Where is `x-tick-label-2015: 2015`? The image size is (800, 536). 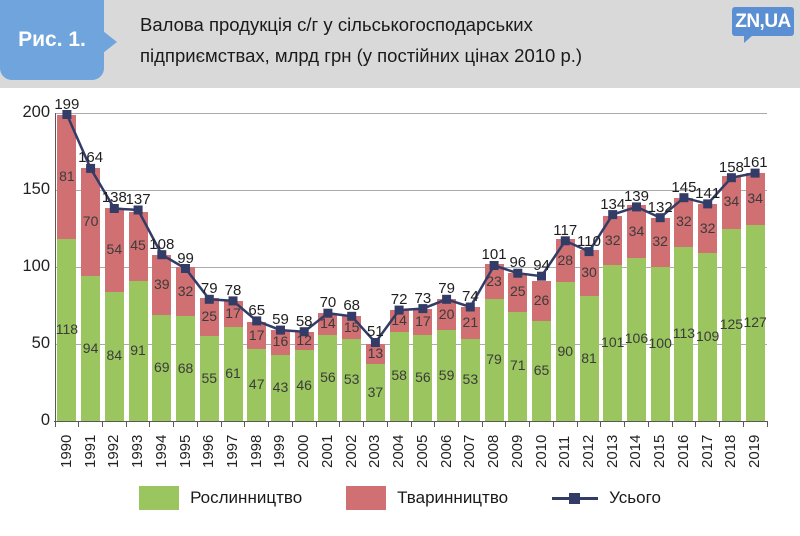 x-tick-label-2015: 2015 is located at coordinates (660, 447).